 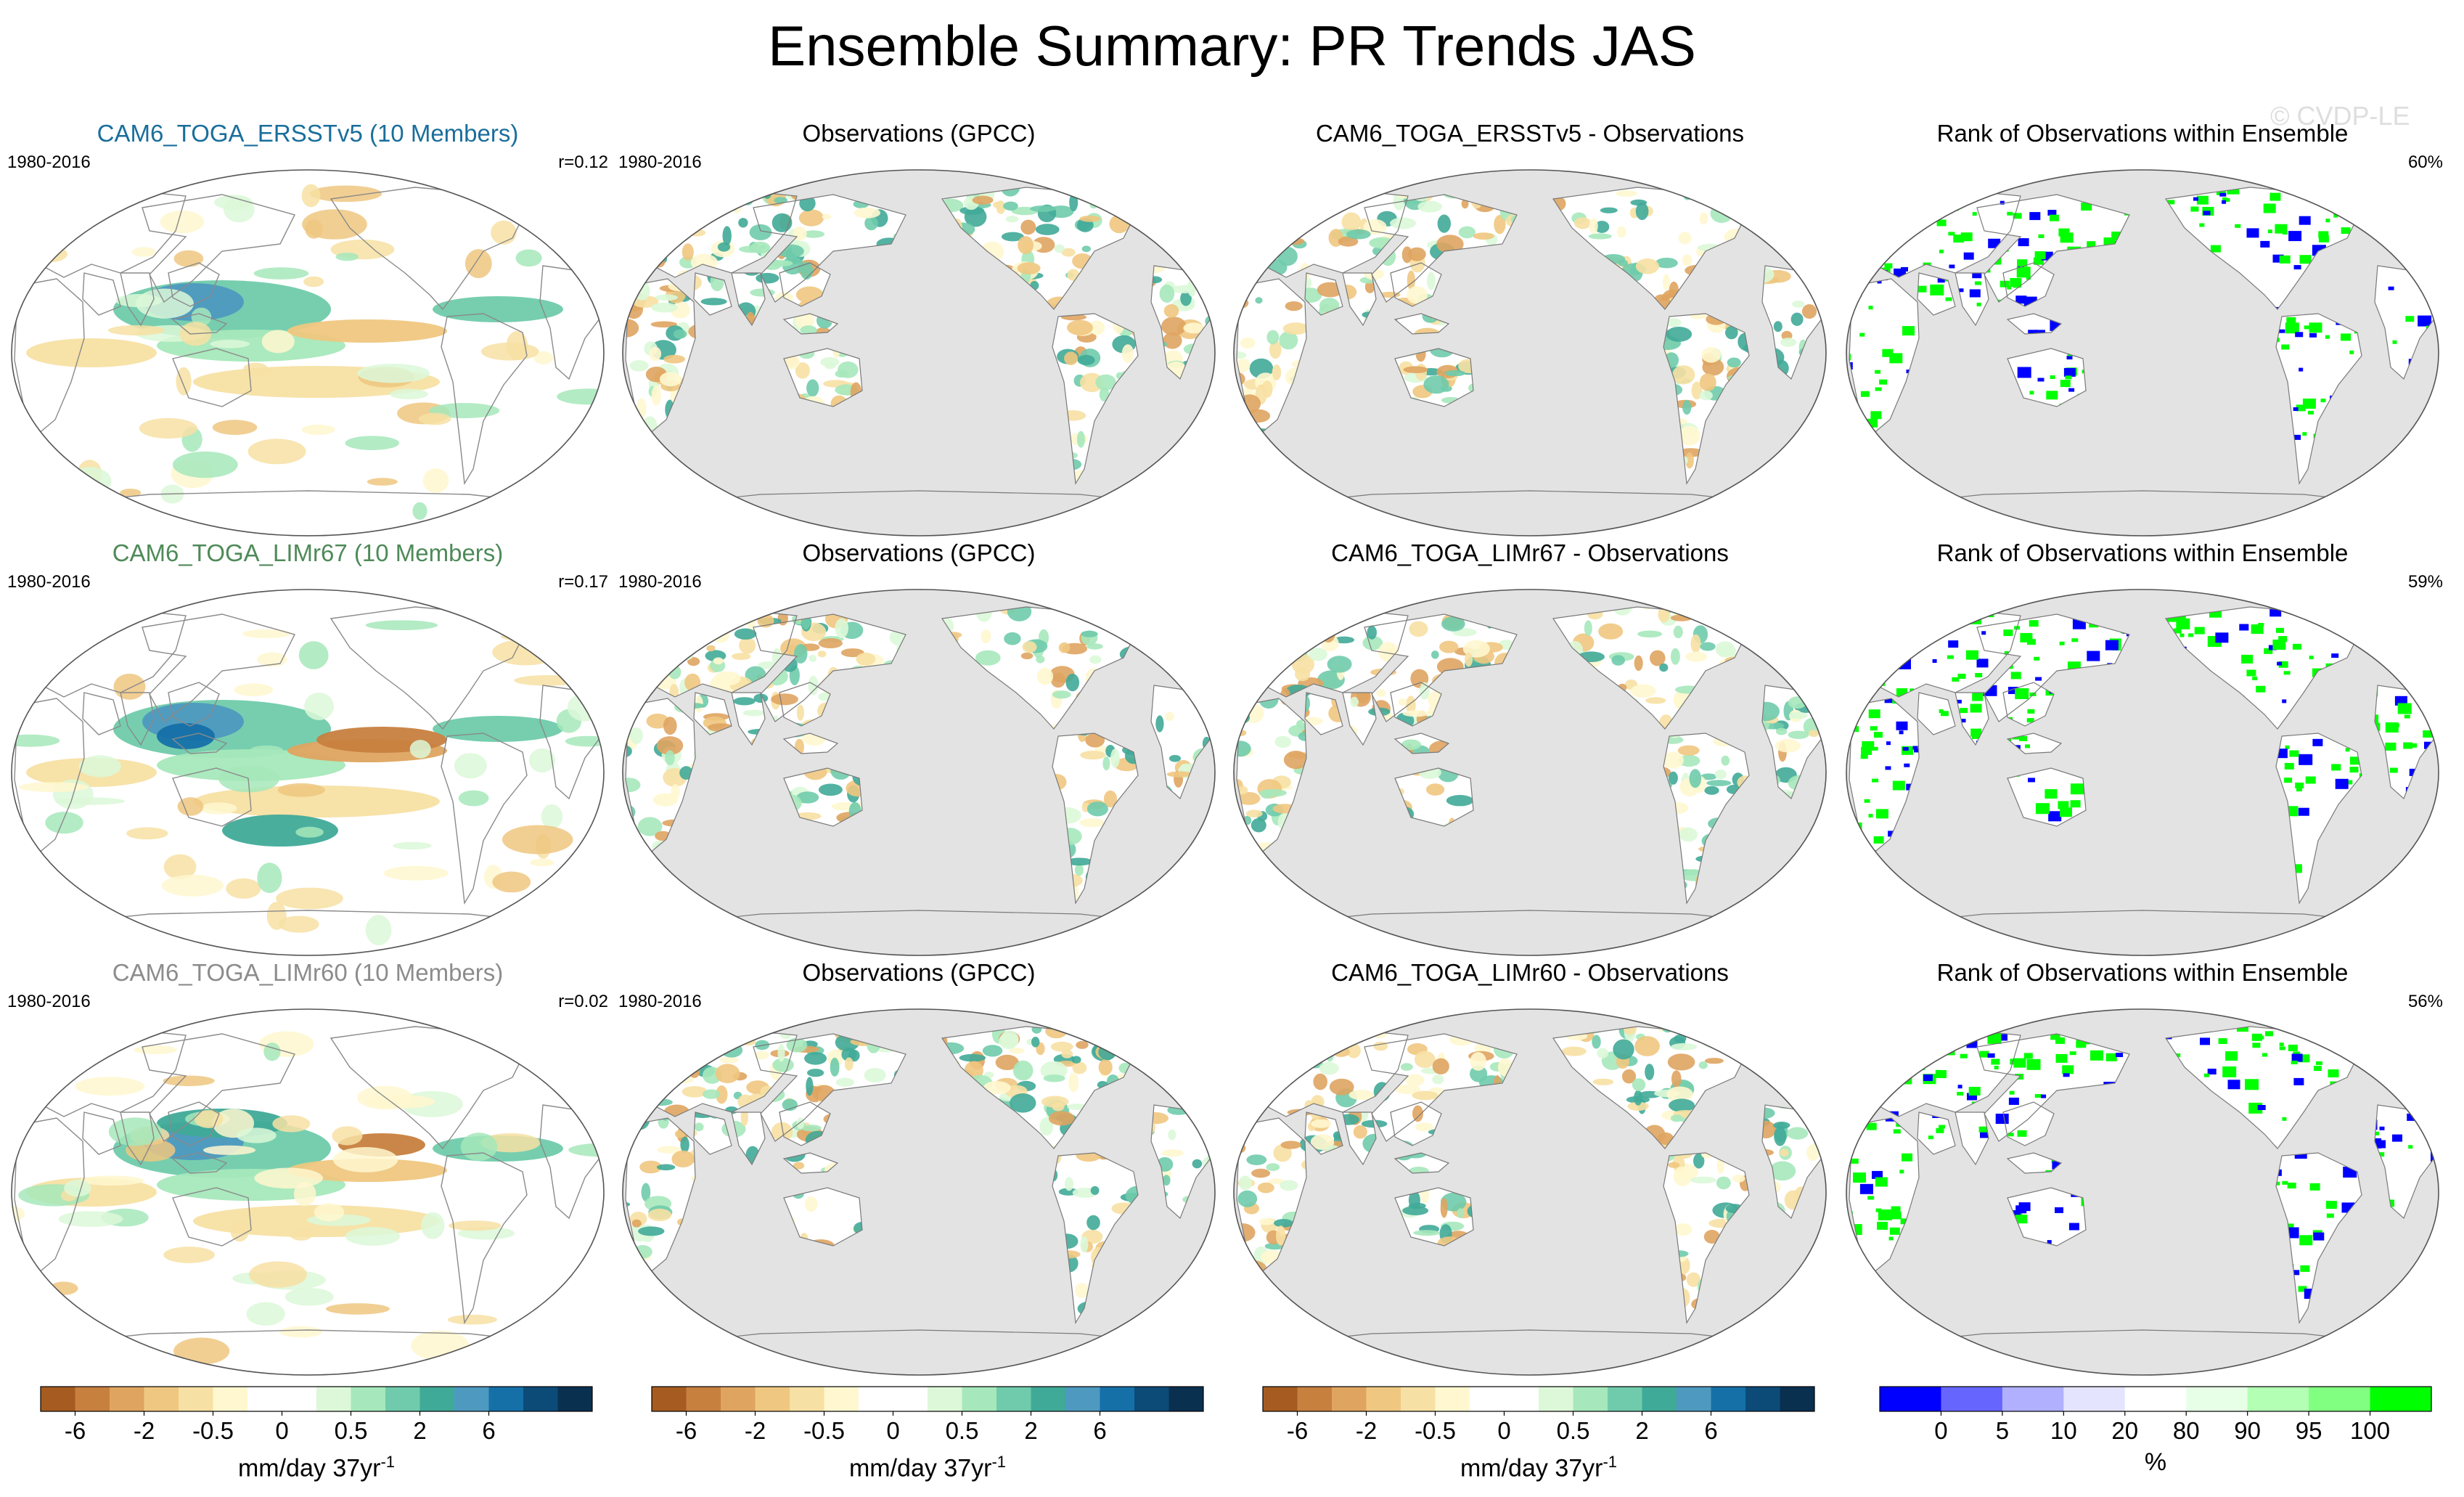 I want to click on land-india, so click(x=1972, y=299).